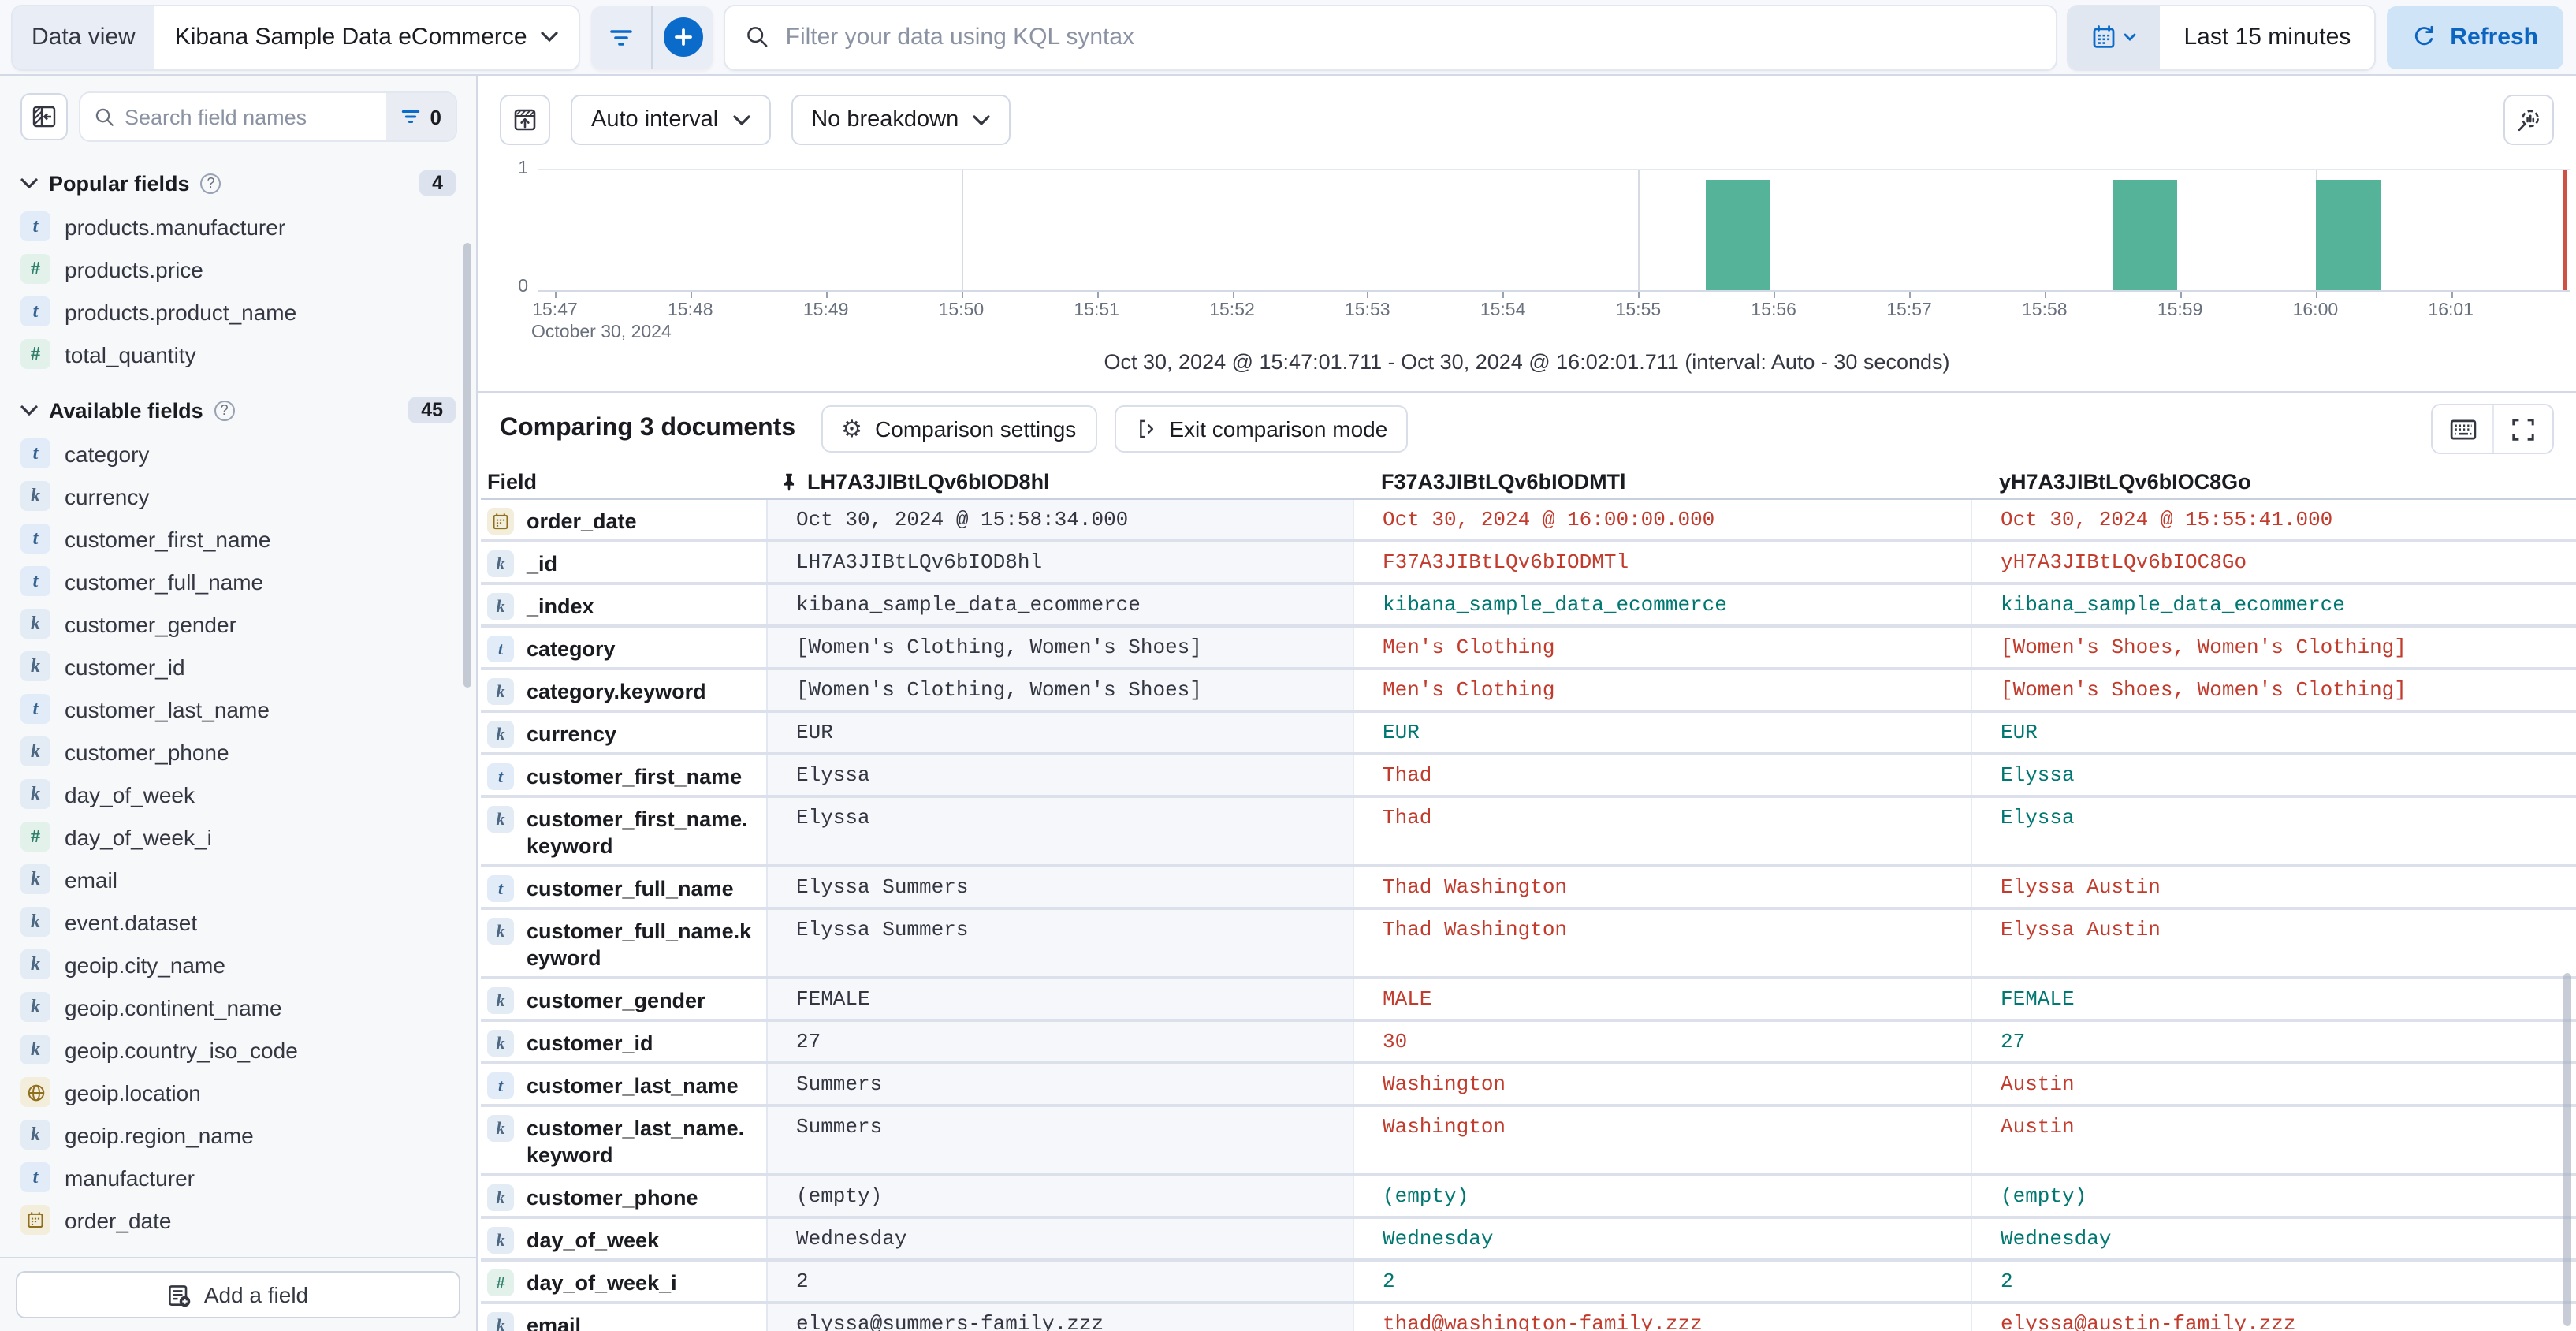  I want to click on explore-in-lens-button, so click(2528, 120).